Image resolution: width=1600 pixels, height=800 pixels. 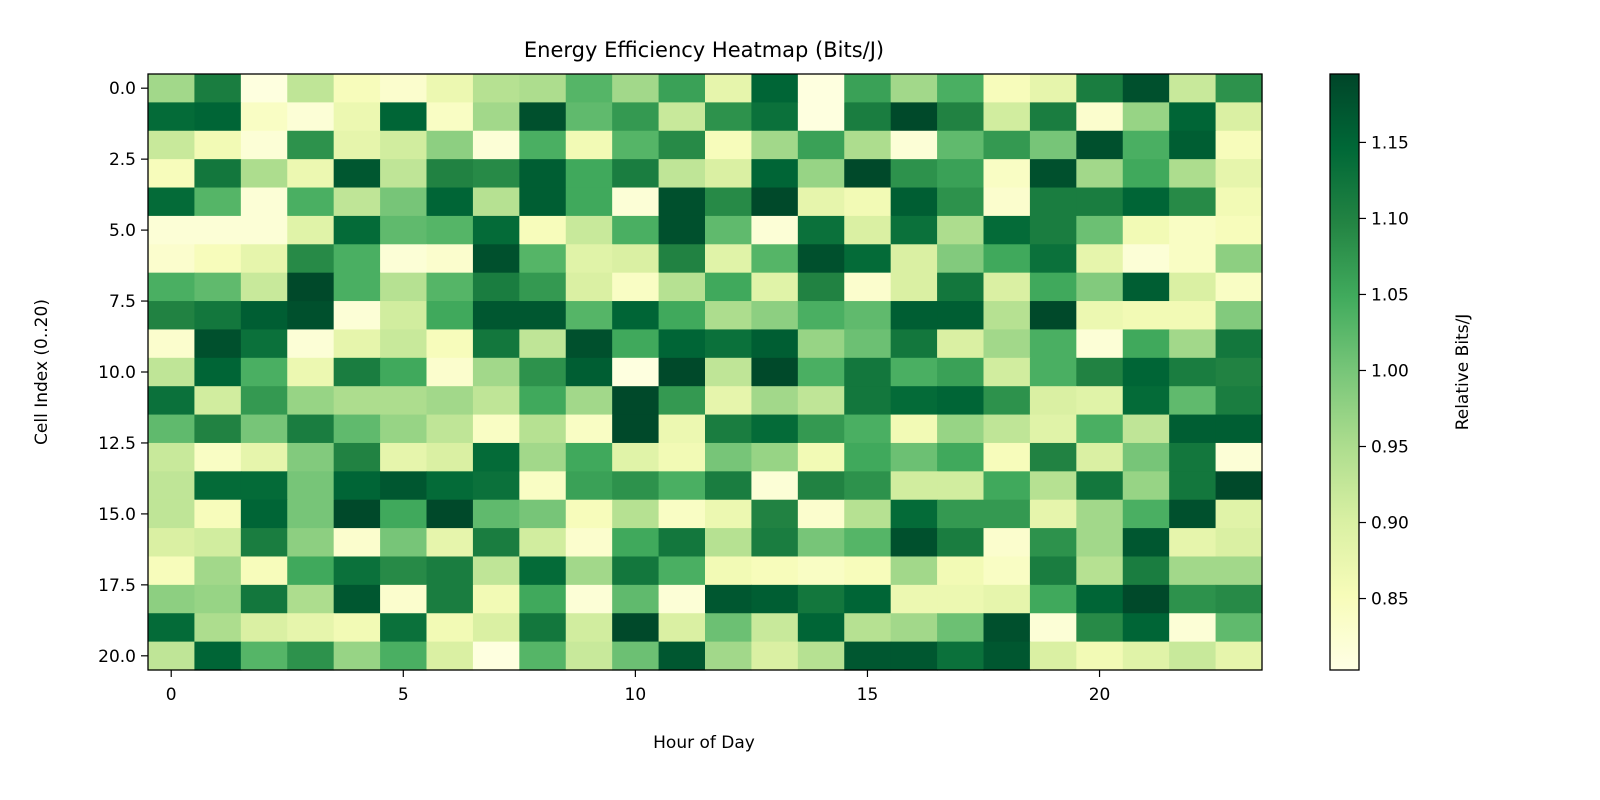 What do you see at coordinates (1390, 143) in the screenshot?
I see `colorbar-tick-label: 1.15` at bounding box center [1390, 143].